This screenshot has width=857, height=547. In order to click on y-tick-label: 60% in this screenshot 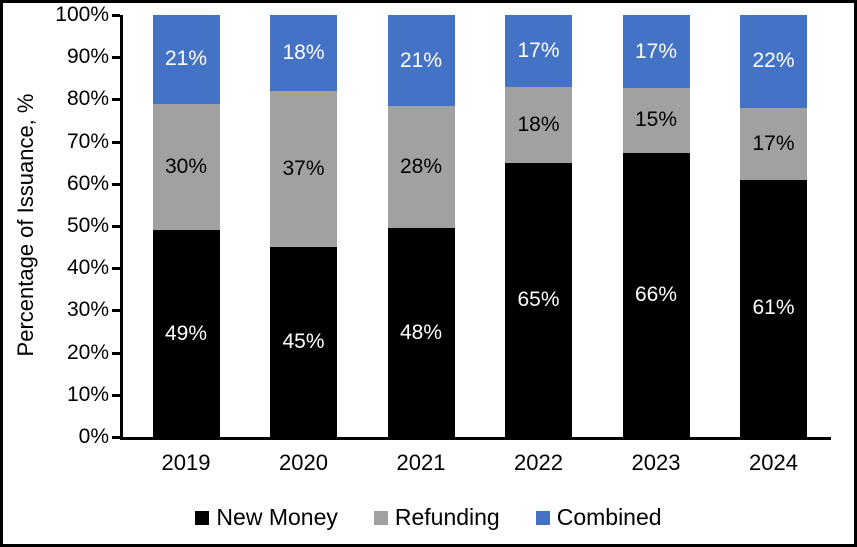, I will do `click(87, 183)`.